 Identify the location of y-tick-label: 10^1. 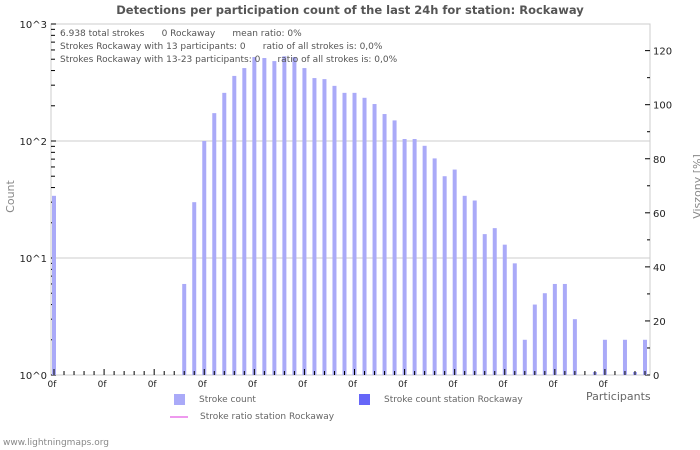
(33, 259).